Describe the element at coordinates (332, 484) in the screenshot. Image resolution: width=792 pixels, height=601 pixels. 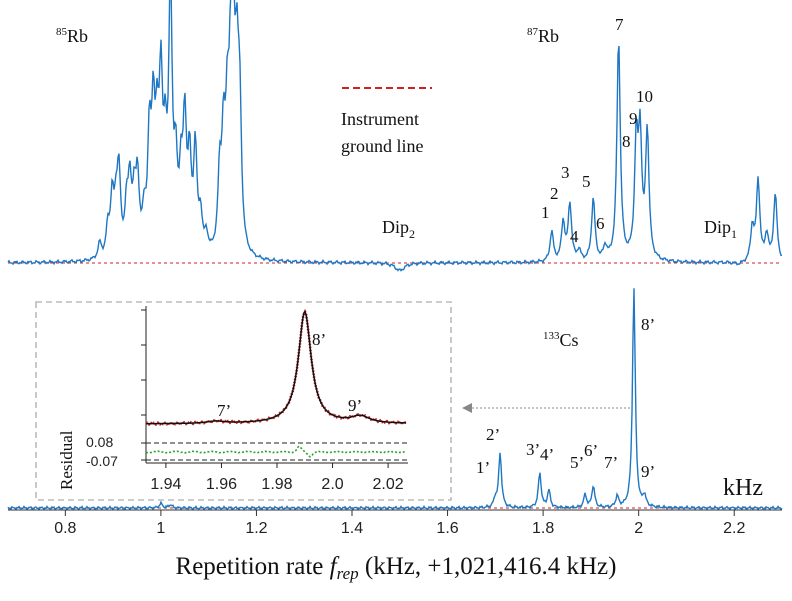
I see `inset-x-tick-label: 2.0` at that location.